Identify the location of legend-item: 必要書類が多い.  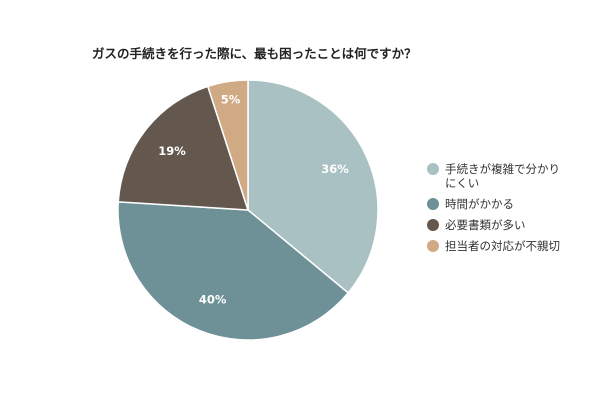
(512, 225).